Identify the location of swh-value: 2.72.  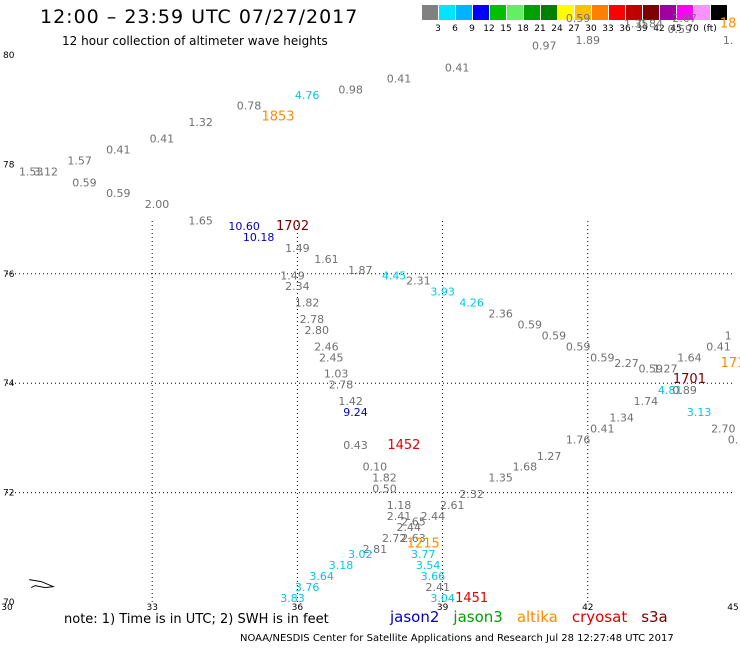
(394, 538).